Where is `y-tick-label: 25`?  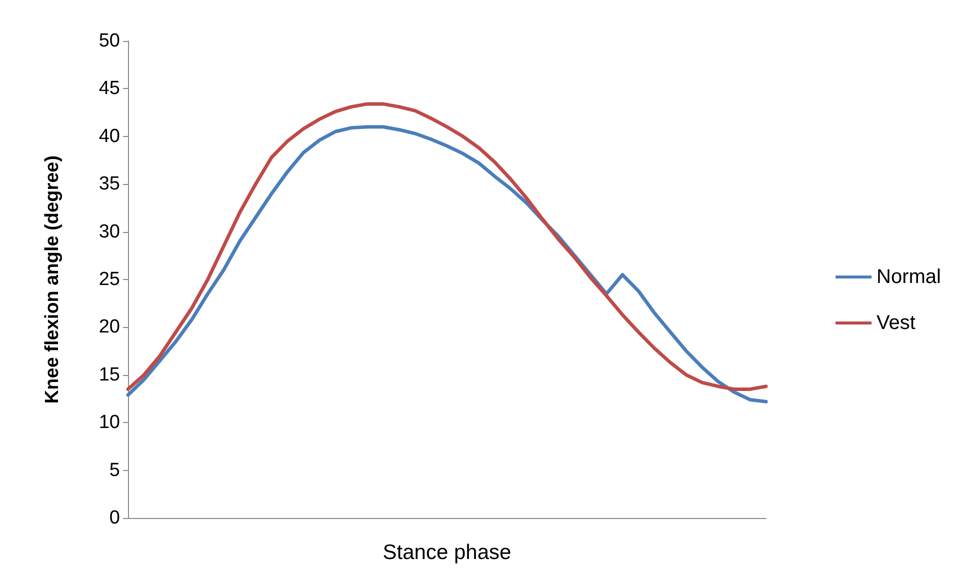 y-tick-label: 25 is located at coordinates (109, 279).